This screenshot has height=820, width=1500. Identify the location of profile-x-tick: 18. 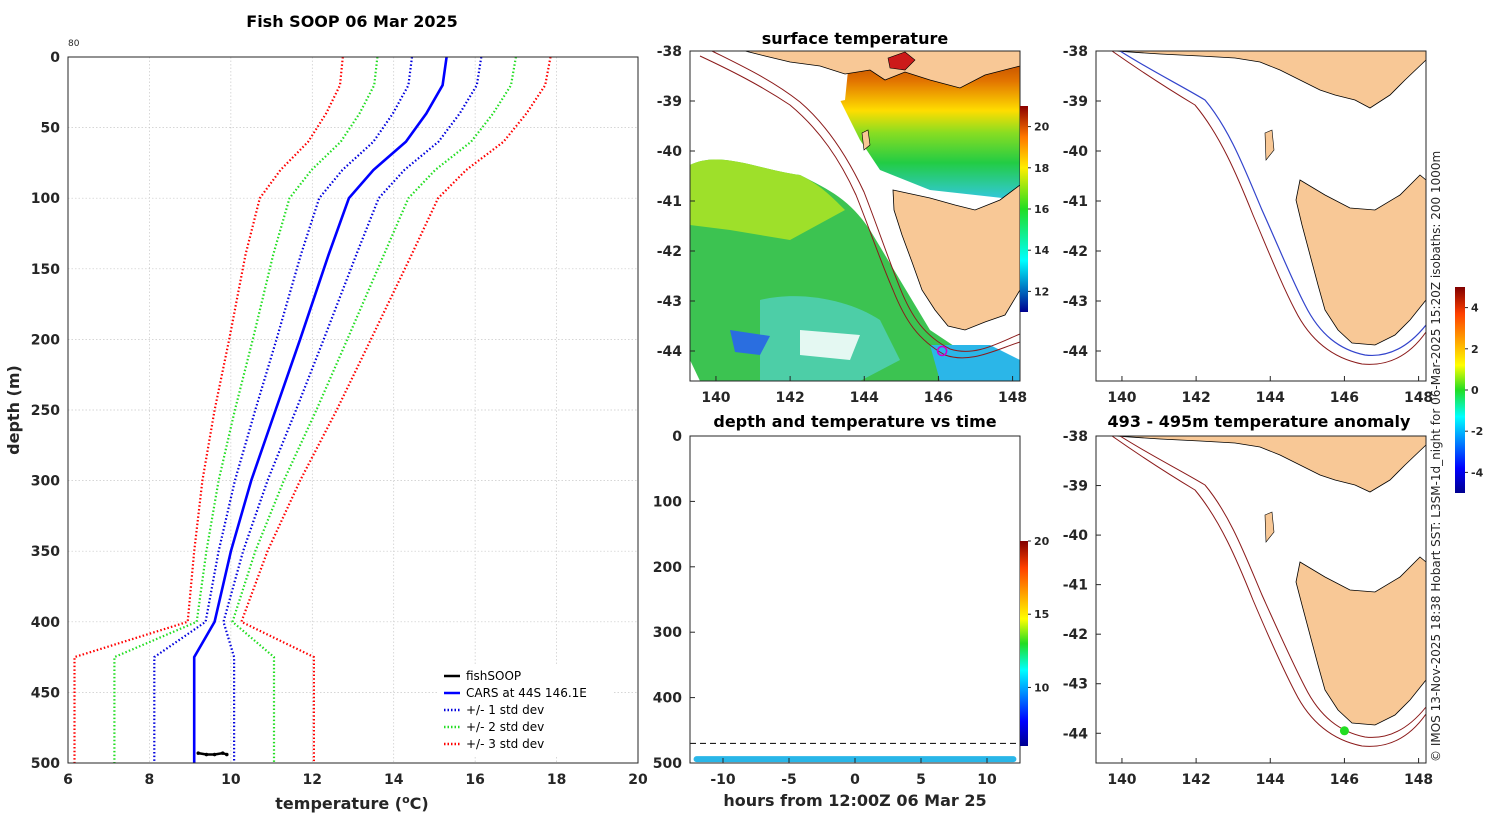
(556, 780).